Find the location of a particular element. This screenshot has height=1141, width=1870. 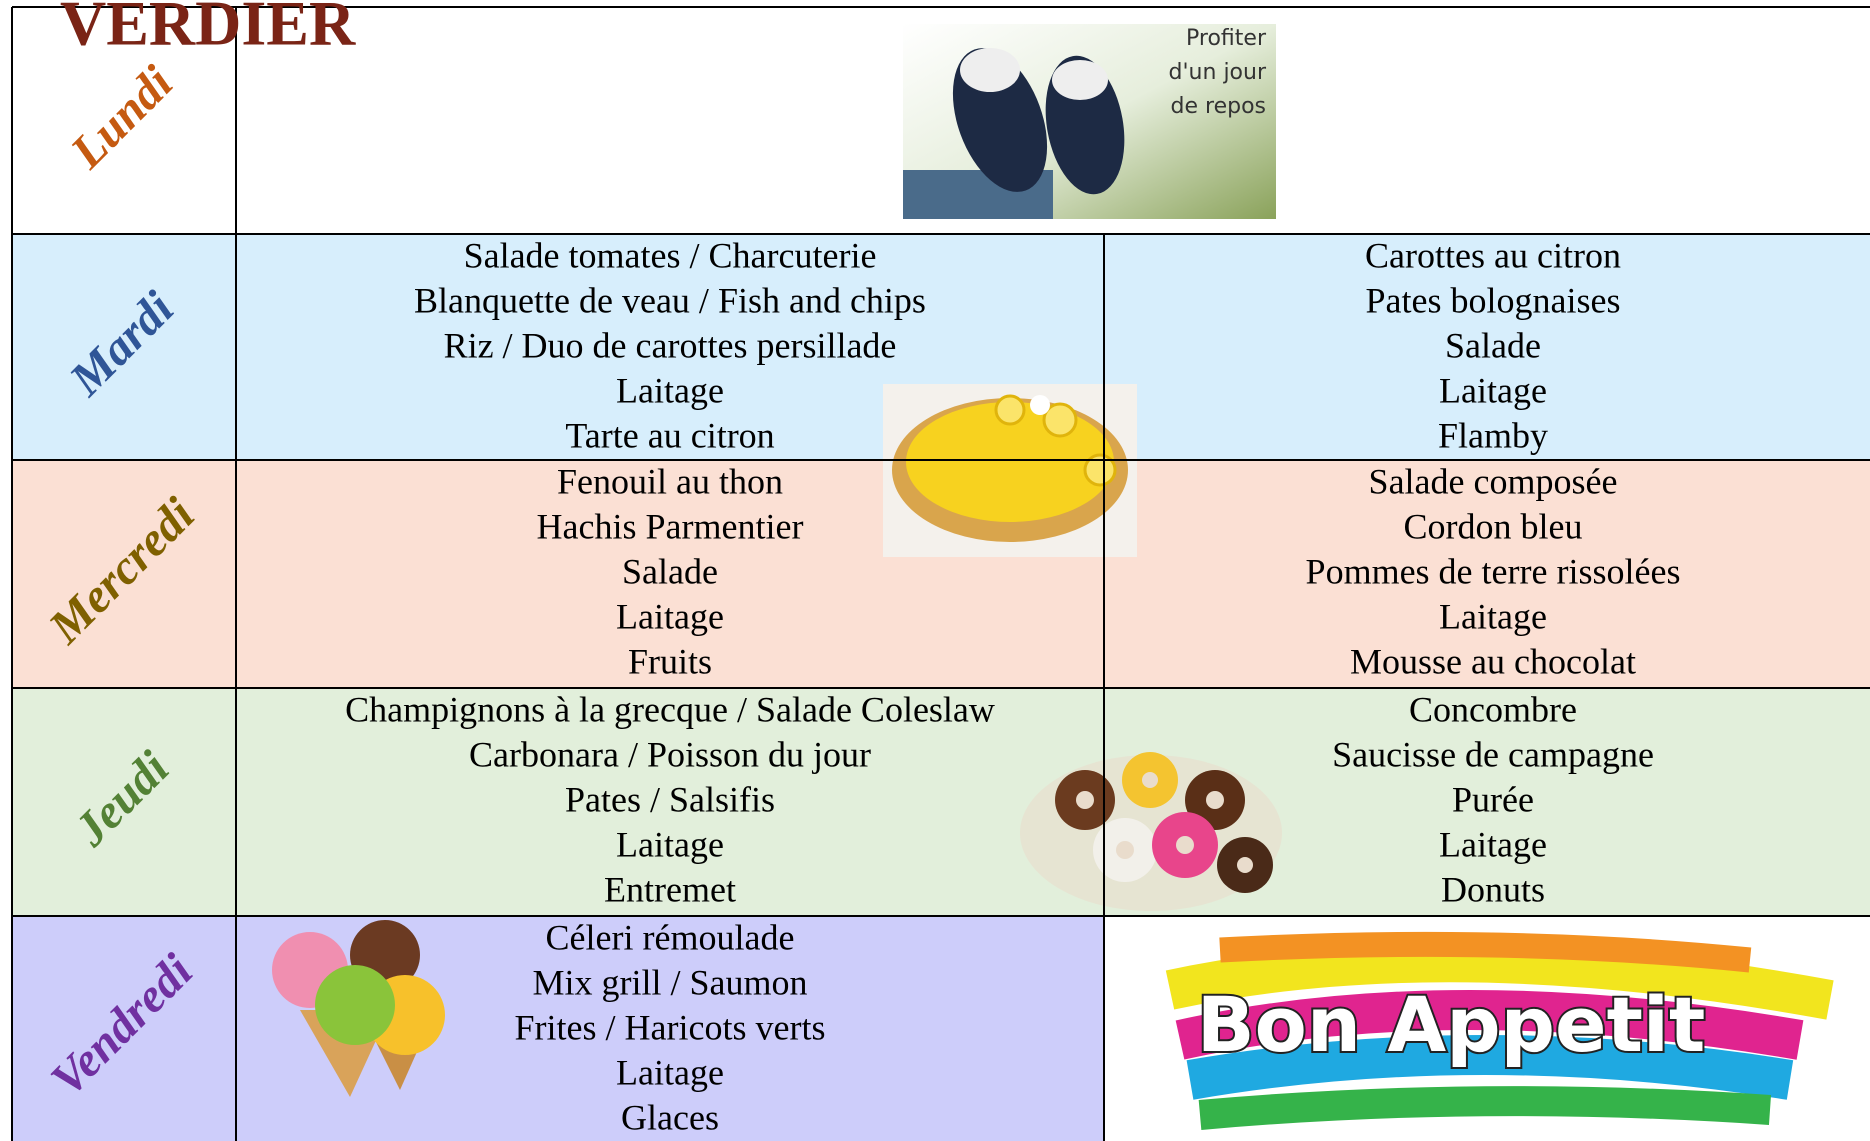

lunch-item: Mix grill / Saumon is located at coordinates (669, 982).